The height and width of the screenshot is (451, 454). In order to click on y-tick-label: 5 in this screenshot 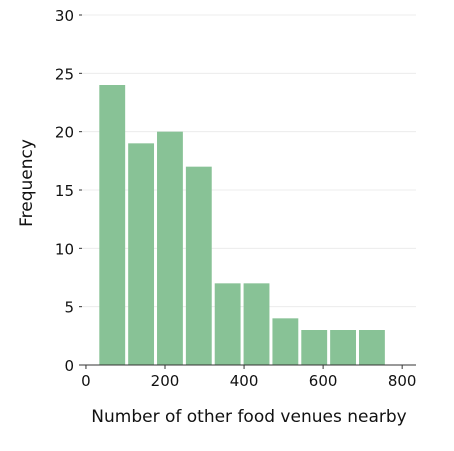, I will do `click(69, 308)`.